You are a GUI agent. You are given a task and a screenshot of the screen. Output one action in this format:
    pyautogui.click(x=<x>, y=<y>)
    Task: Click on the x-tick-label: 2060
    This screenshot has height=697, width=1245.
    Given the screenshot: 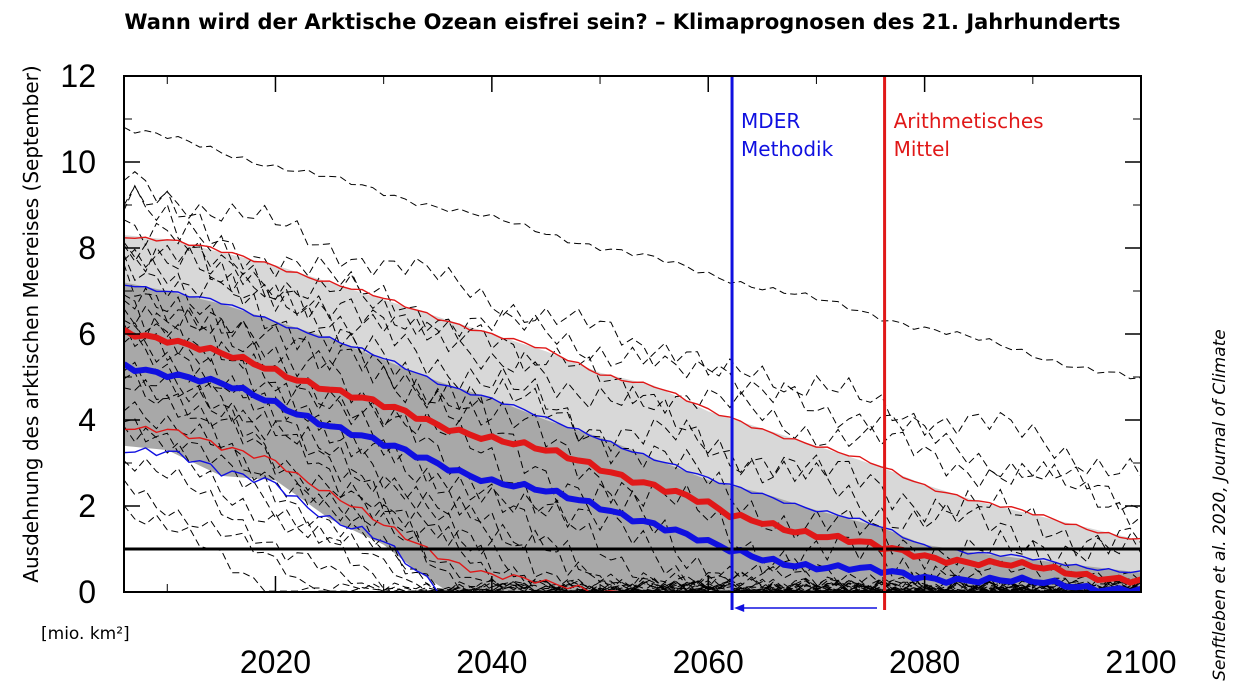 What is the action you would take?
    pyautogui.click(x=708, y=662)
    